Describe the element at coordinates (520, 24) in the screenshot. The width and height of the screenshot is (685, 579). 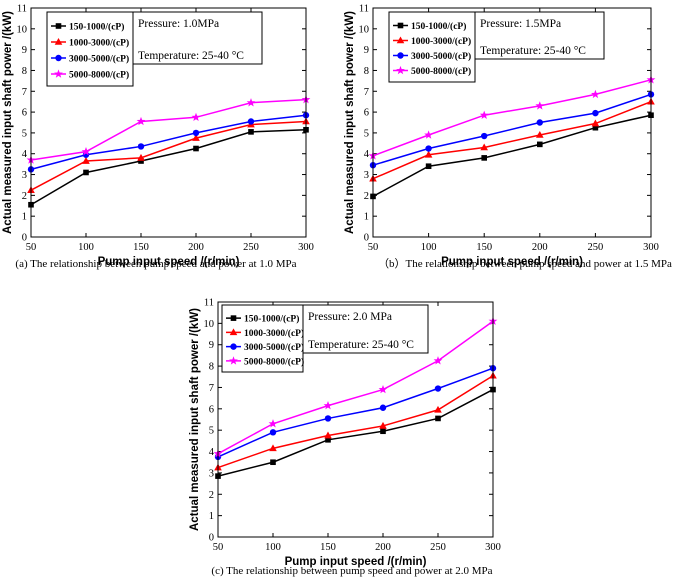
I see `pressure-label: Pressure: 1.5MPa` at that location.